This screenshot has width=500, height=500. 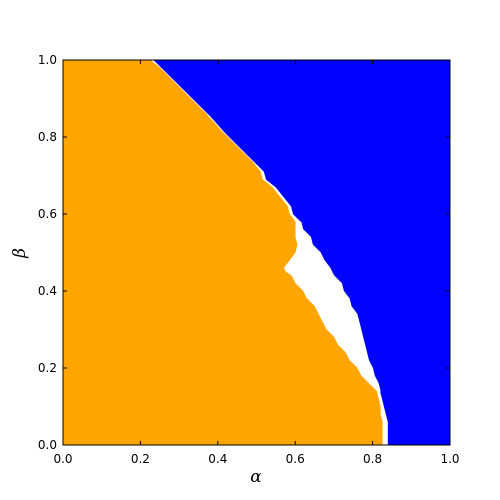 I want to click on y-tick-label: 0.4, so click(x=47, y=291).